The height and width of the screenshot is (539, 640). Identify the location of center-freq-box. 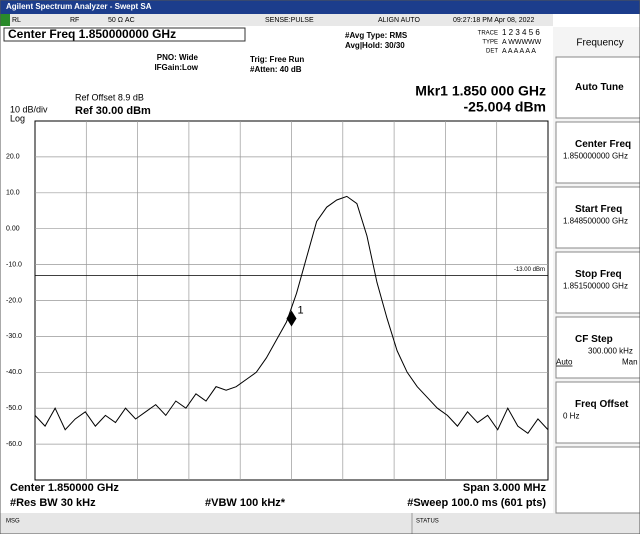
(124, 34).